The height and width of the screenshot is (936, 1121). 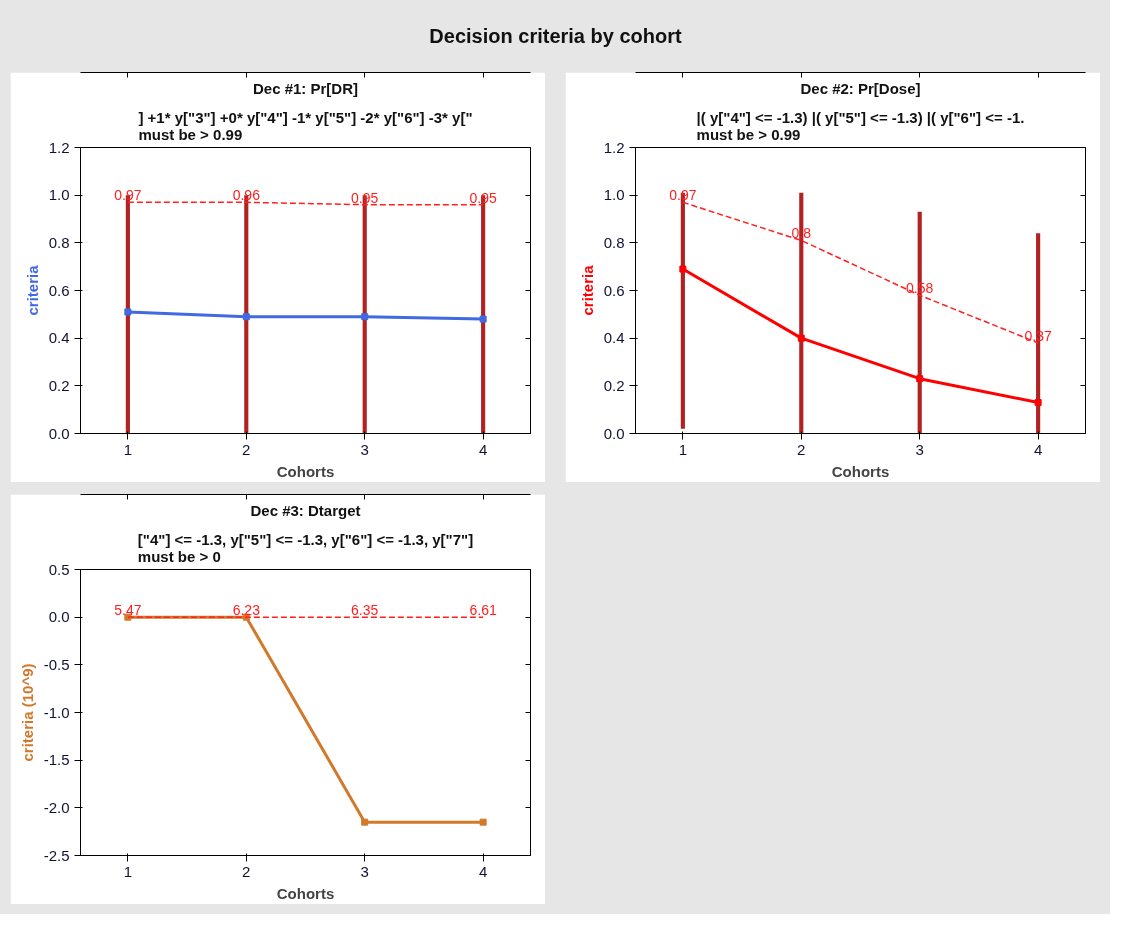 What do you see at coordinates (56, 664) in the screenshot?
I see `y-tick-label: -0.5` at bounding box center [56, 664].